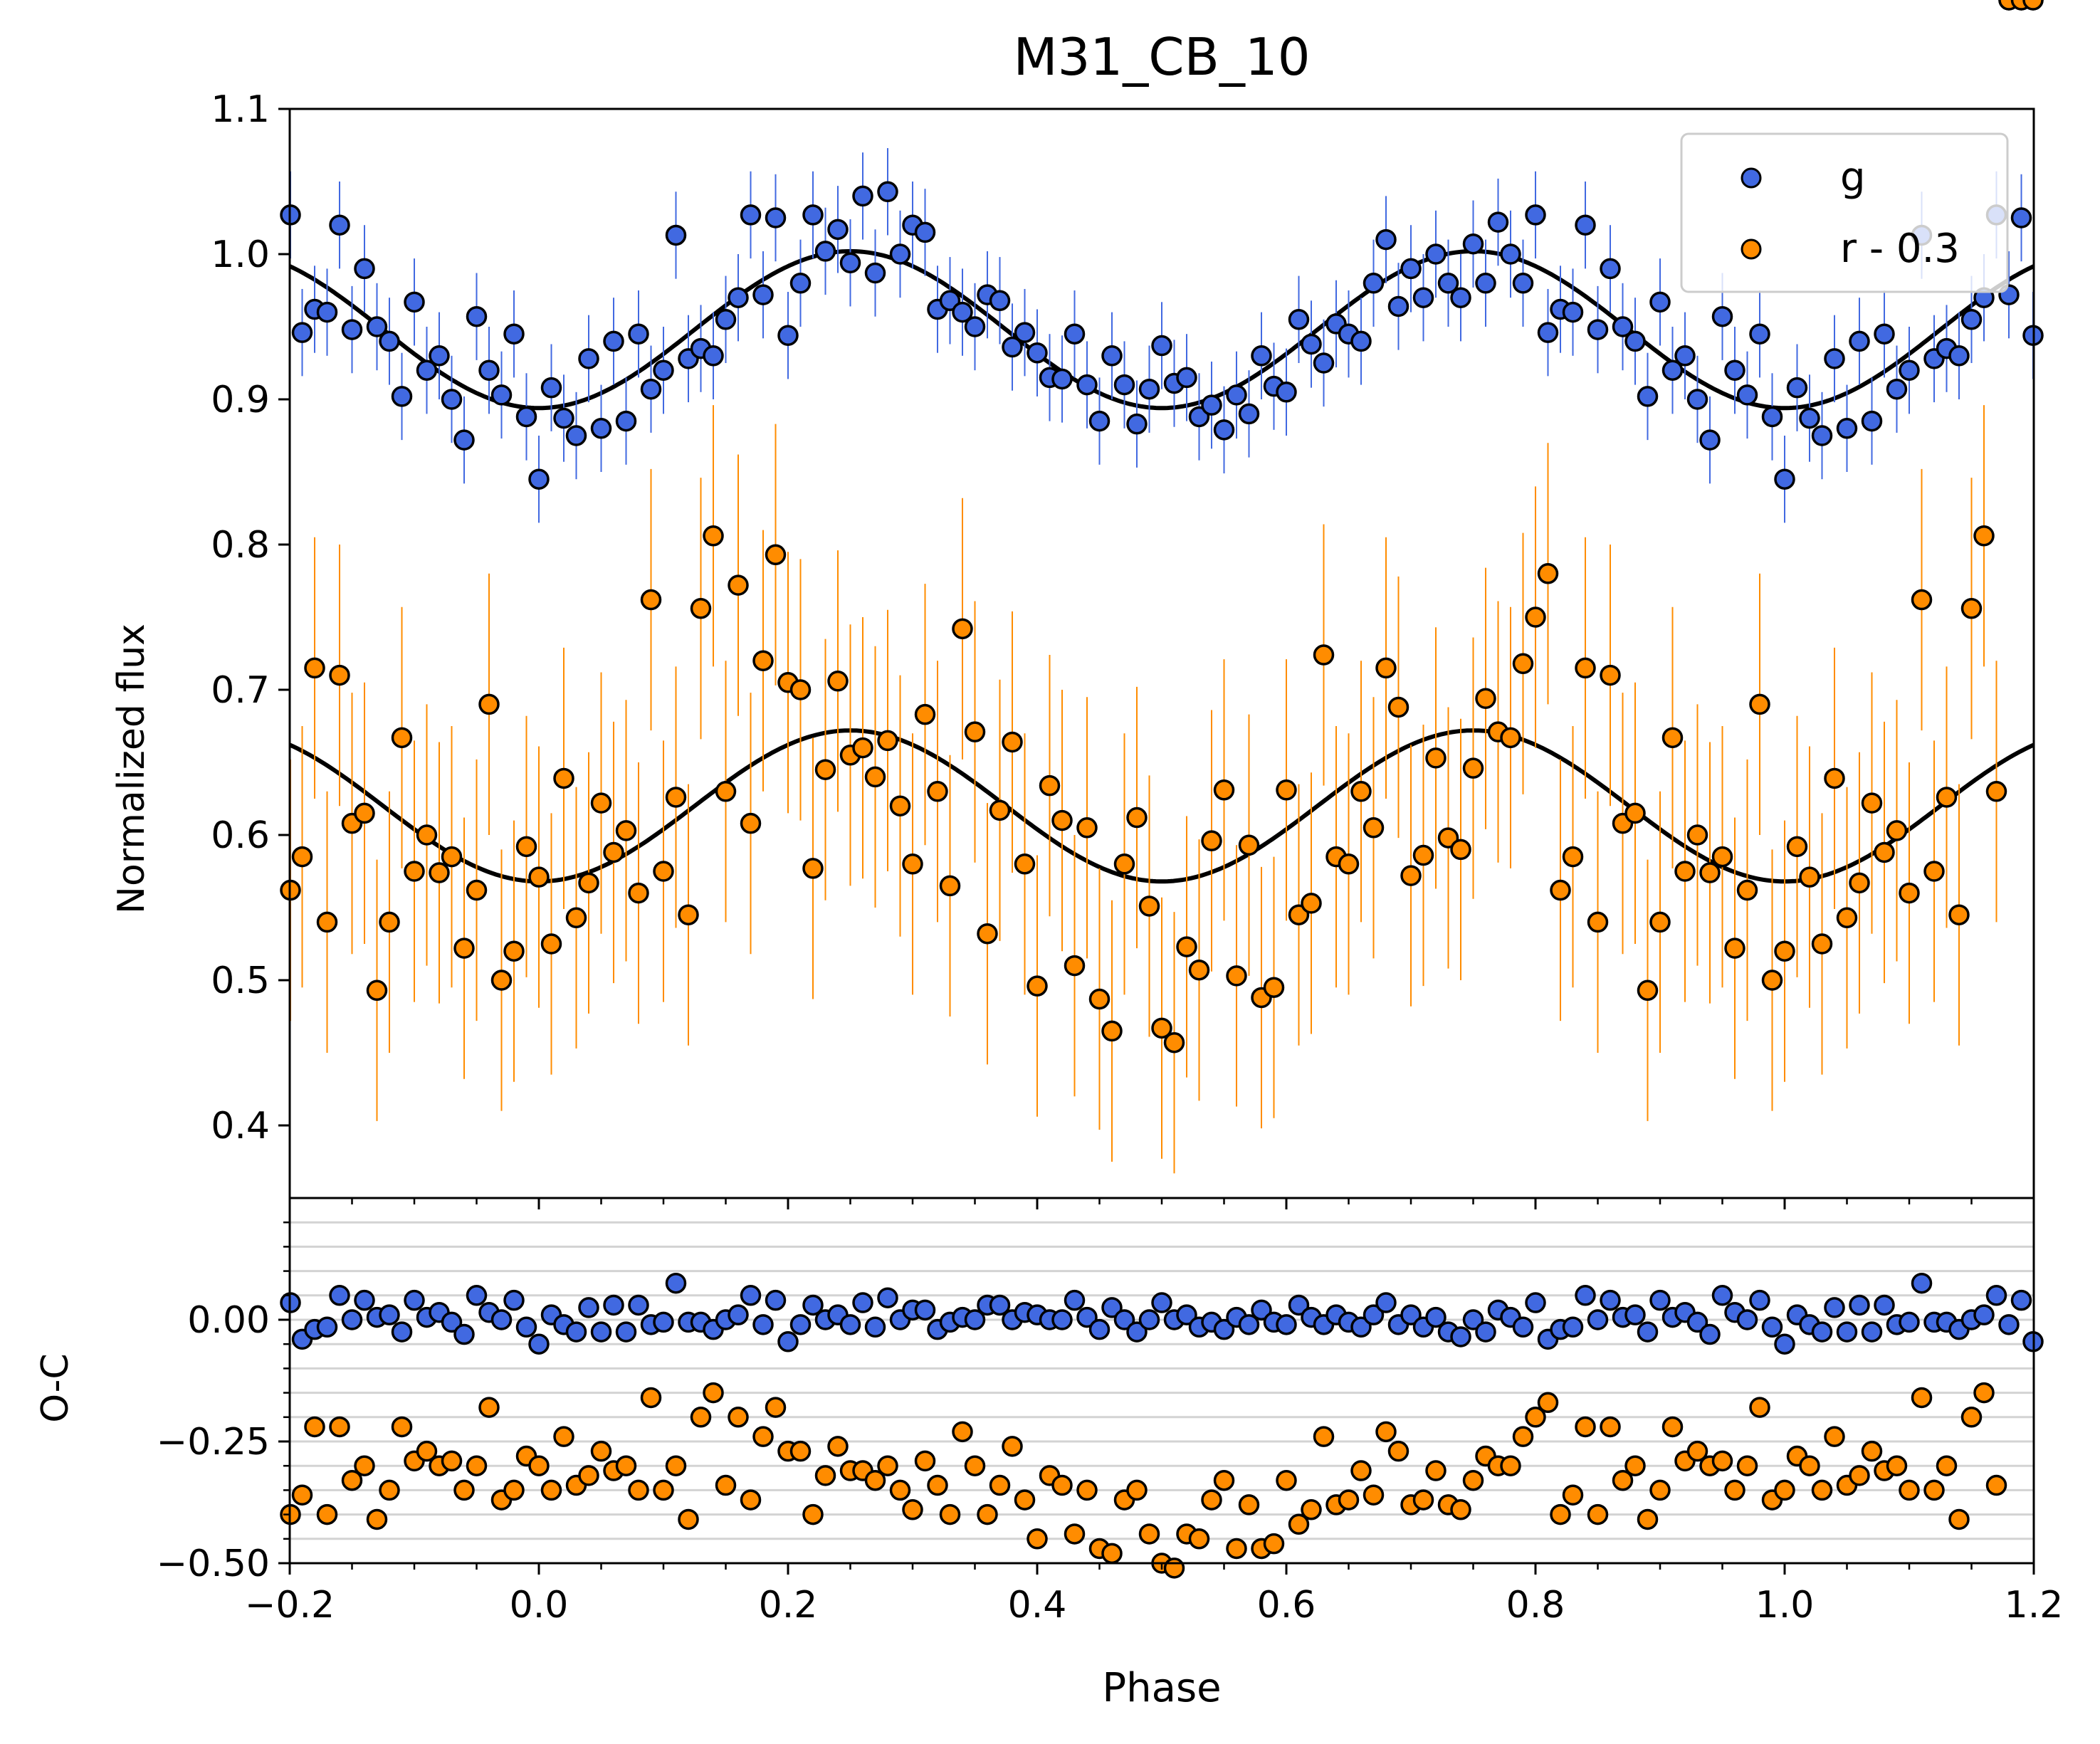 This screenshot has width=2100, height=1744. Describe the element at coordinates (240, 545) in the screenshot. I see `y-tick-label: 0.8` at that location.